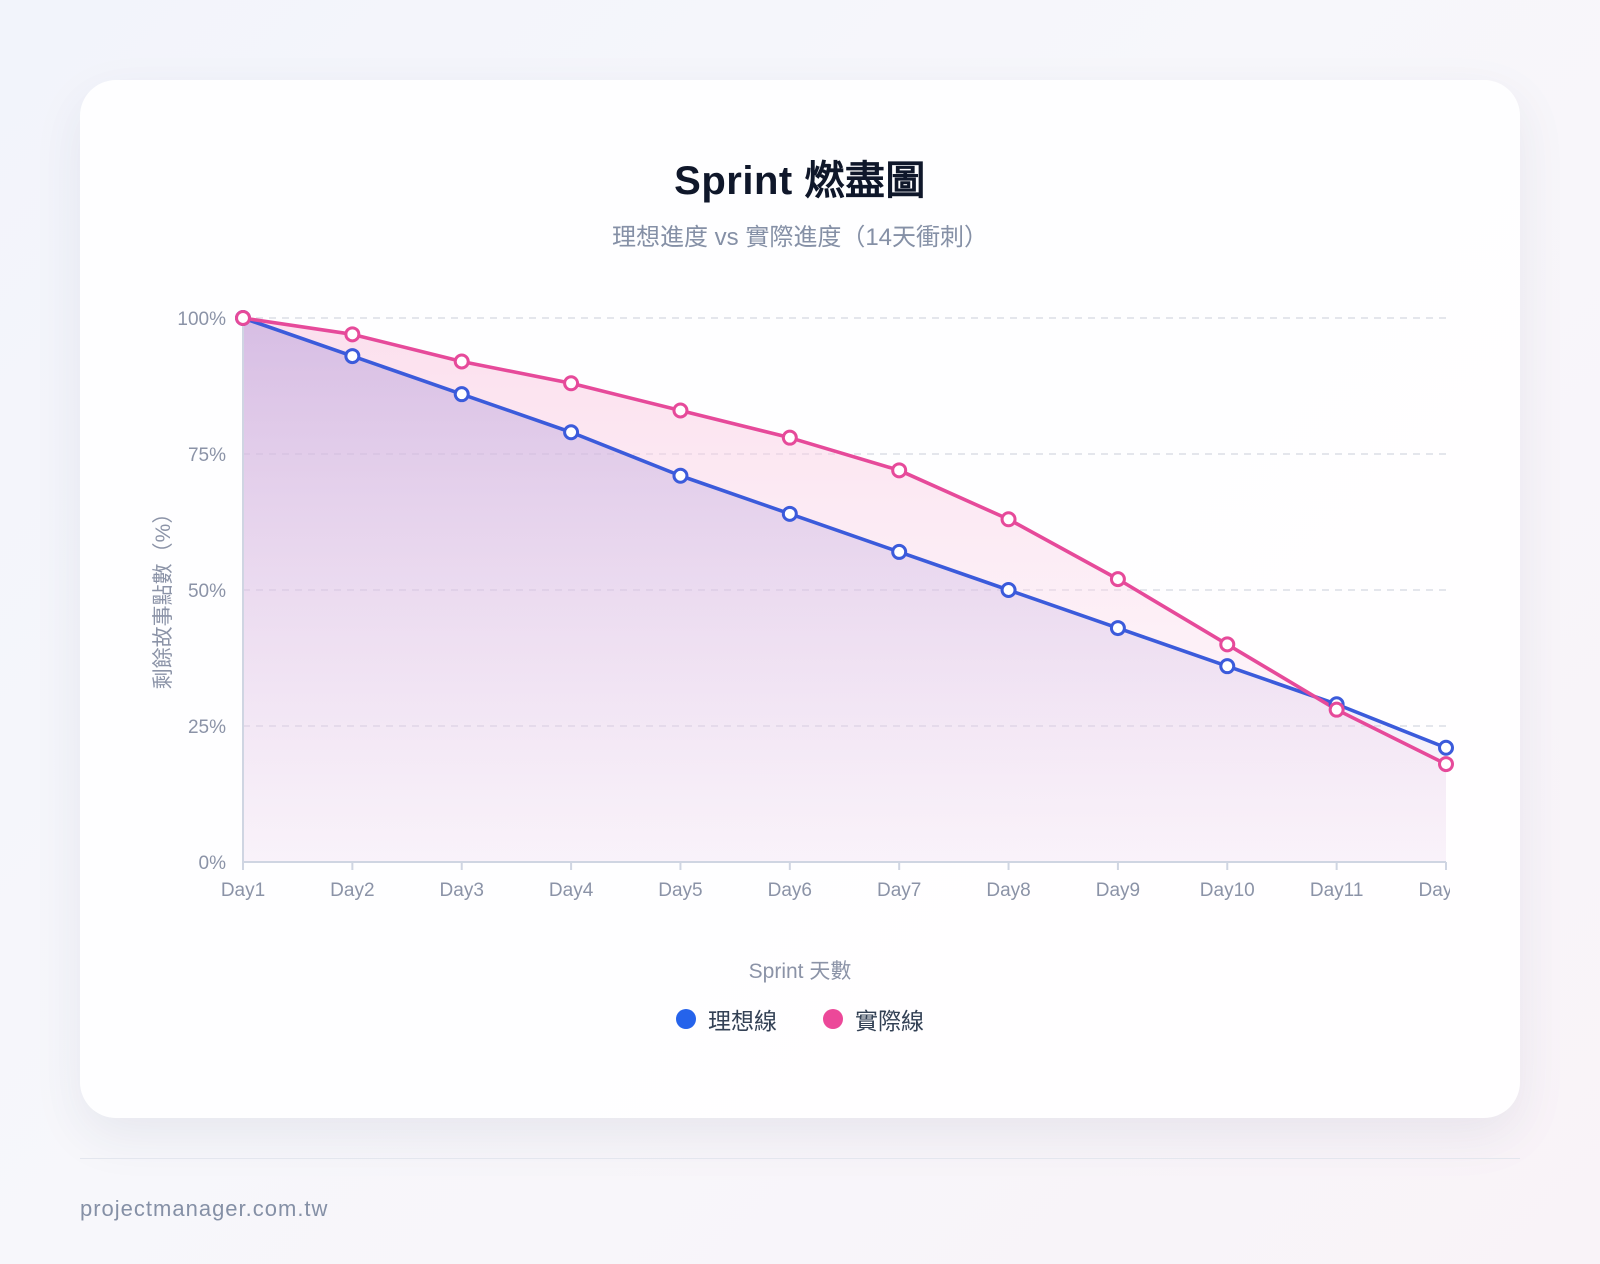  I want to click on footer-site-link: projectmanager.com.tw, so click(204, 1208).